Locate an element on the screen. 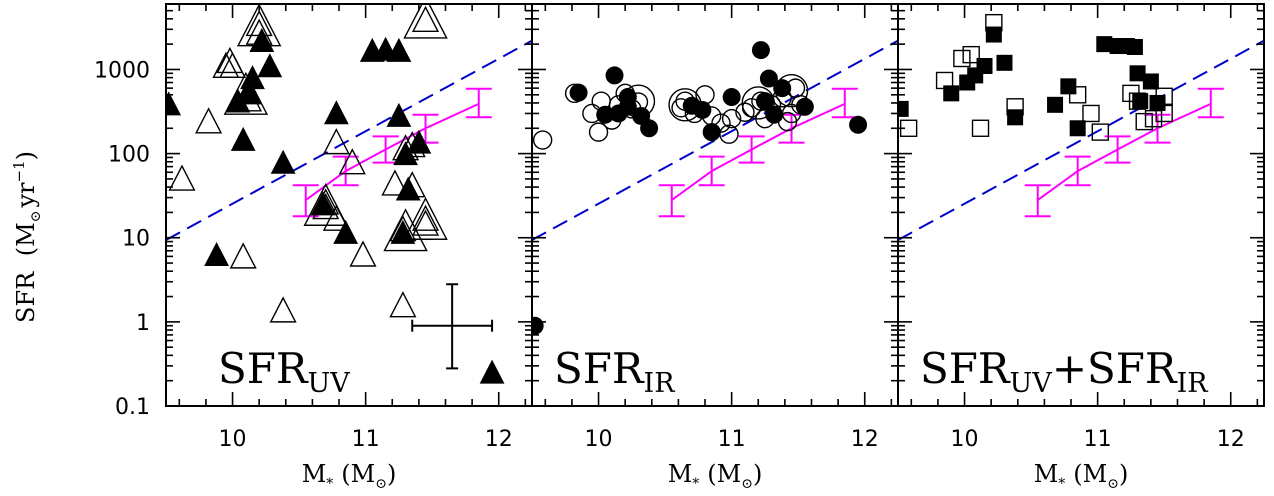 This screenshot has width=1274, height=496. y-tick-labels: 0.1 1 10 100 1000 is located at coordinates (122, 239).